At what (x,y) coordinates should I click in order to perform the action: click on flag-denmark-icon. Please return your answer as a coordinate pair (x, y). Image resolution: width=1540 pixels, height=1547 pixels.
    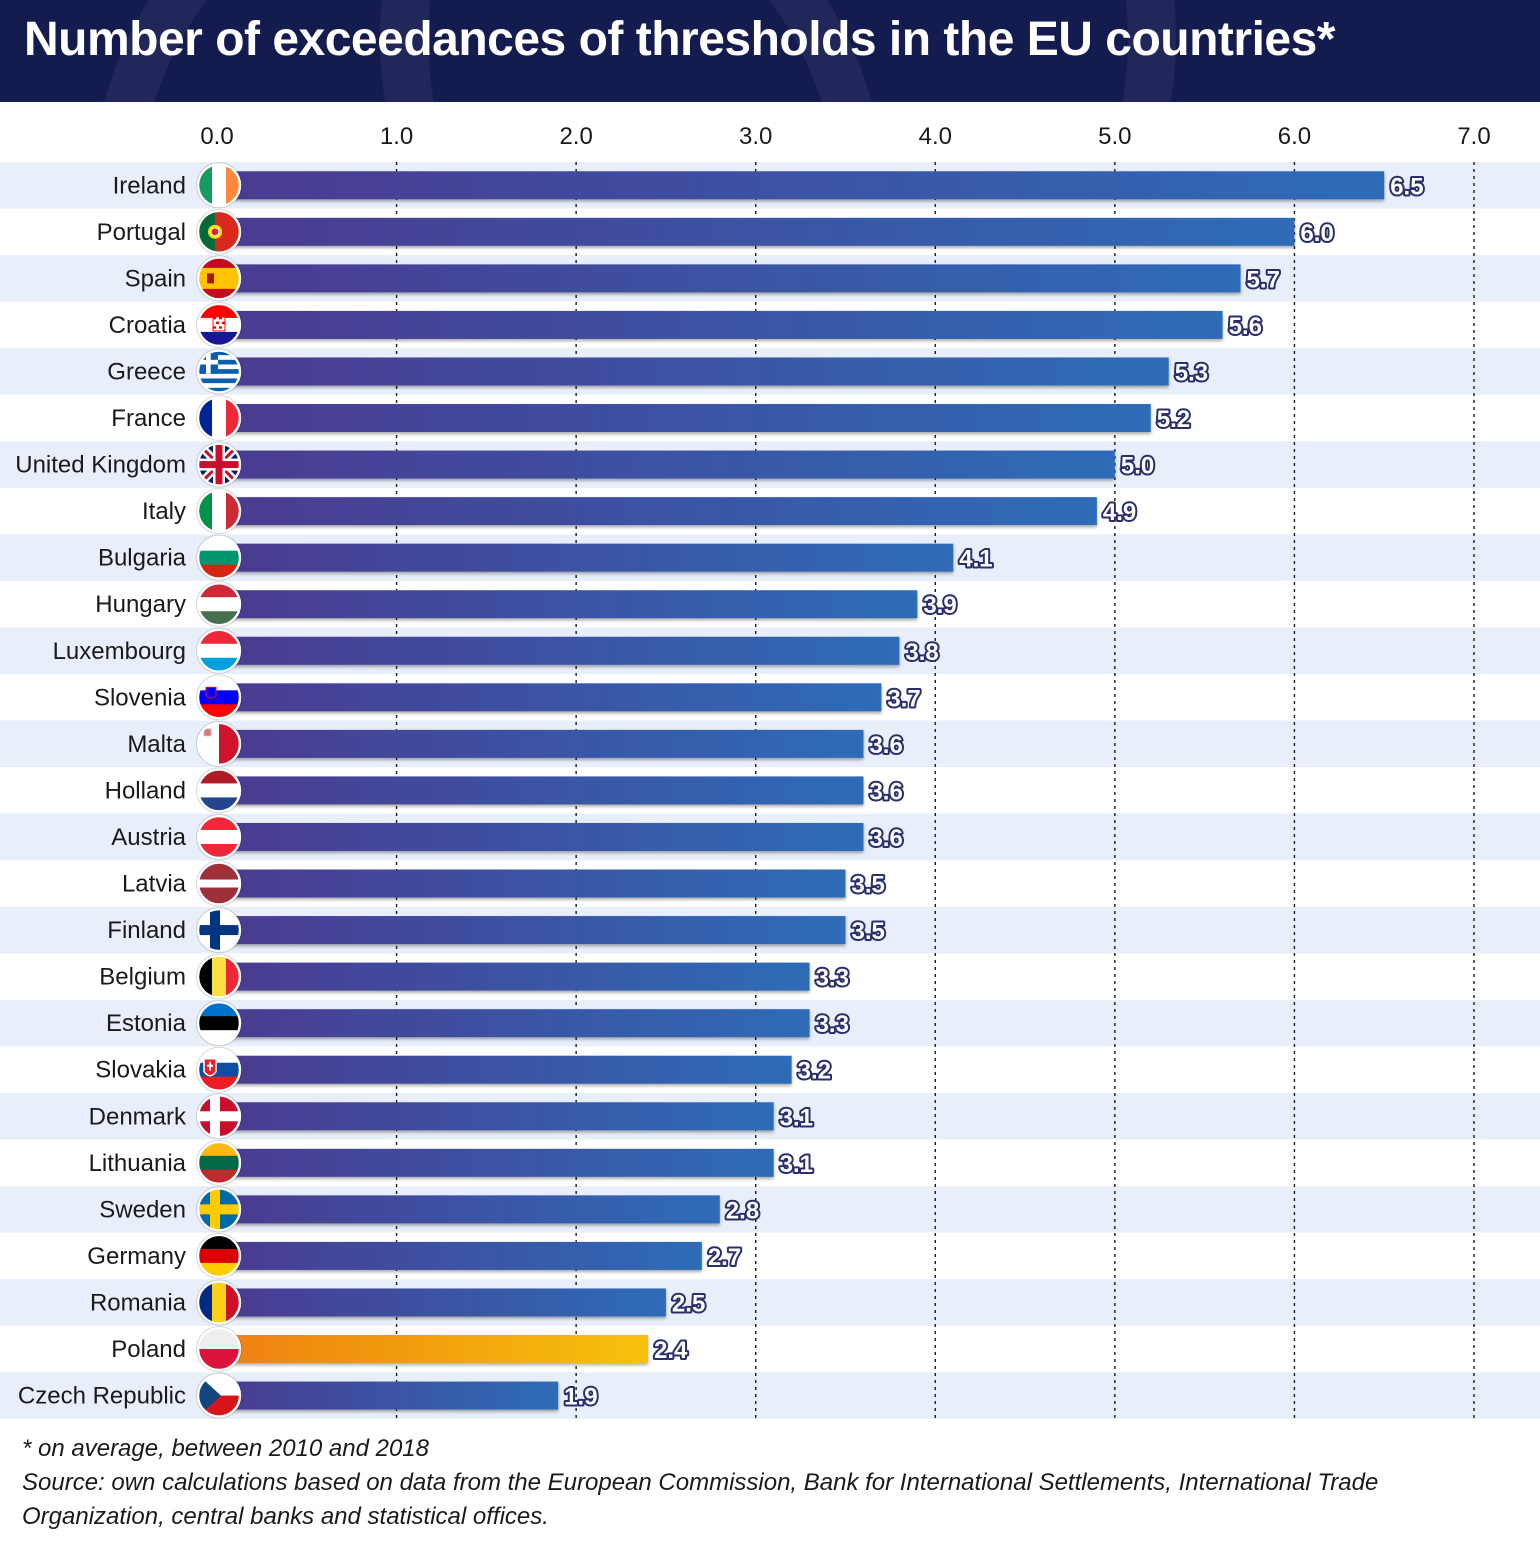
    Looking at the image, I should click on (219, 1116).